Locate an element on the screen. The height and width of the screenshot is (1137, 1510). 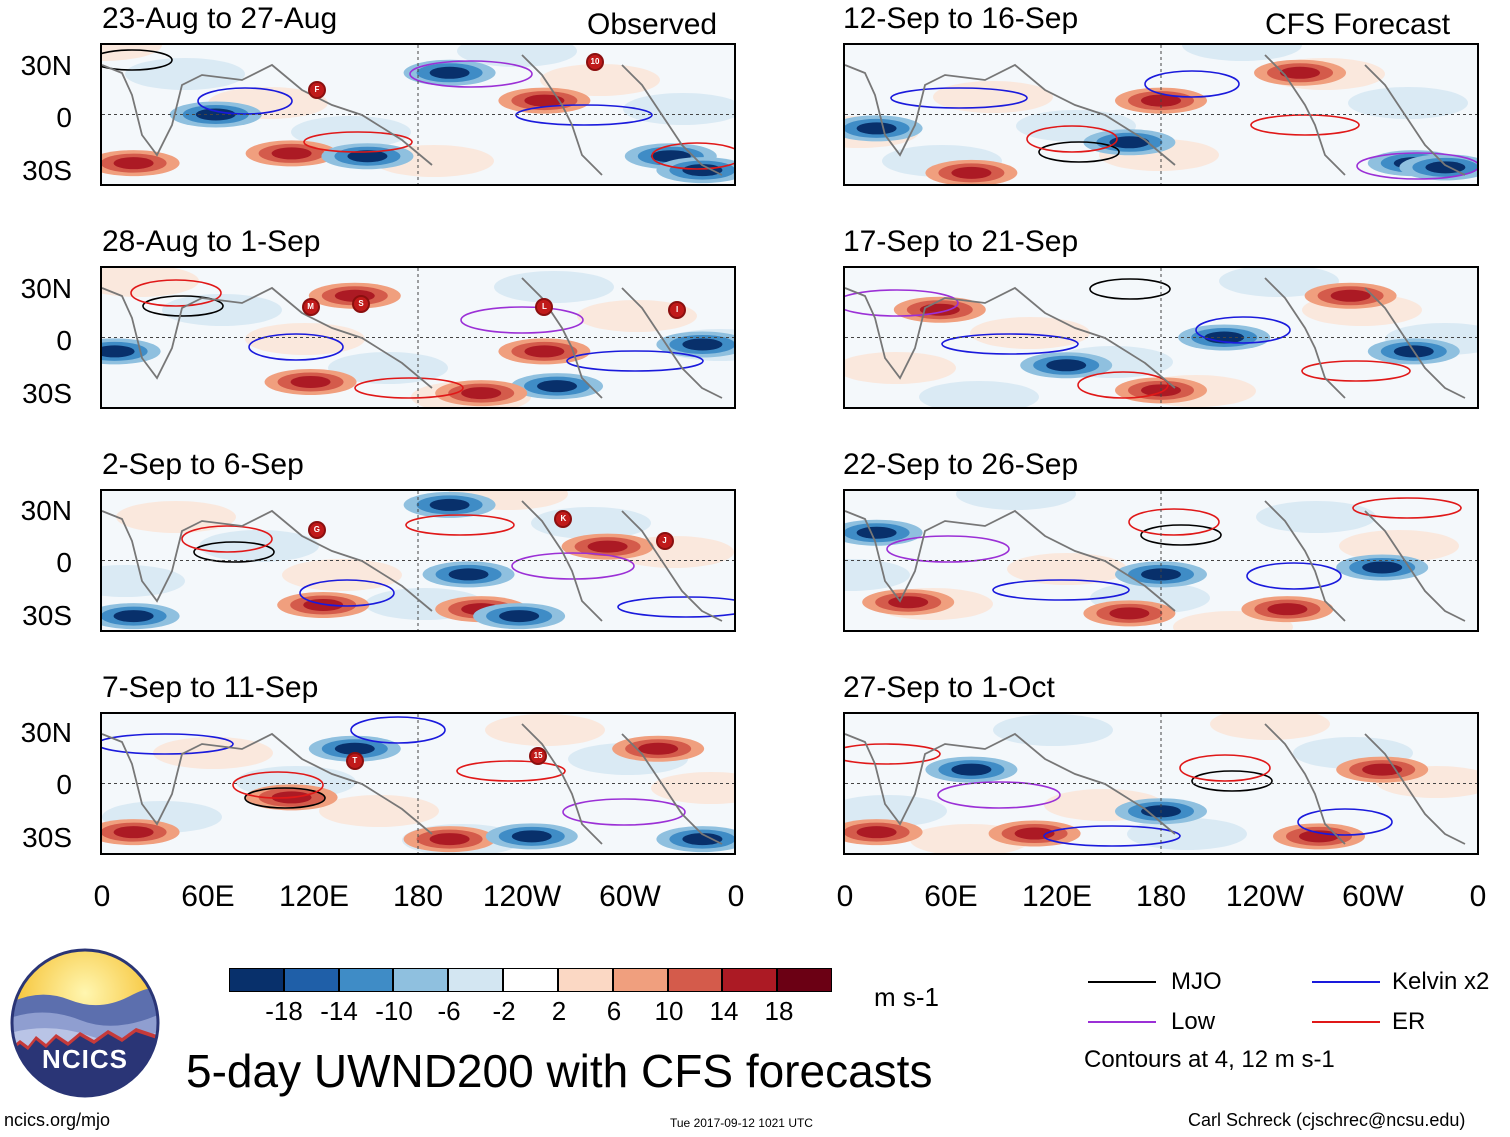
legend-label-mjo: MJO is located at coordinates (1196, 981).